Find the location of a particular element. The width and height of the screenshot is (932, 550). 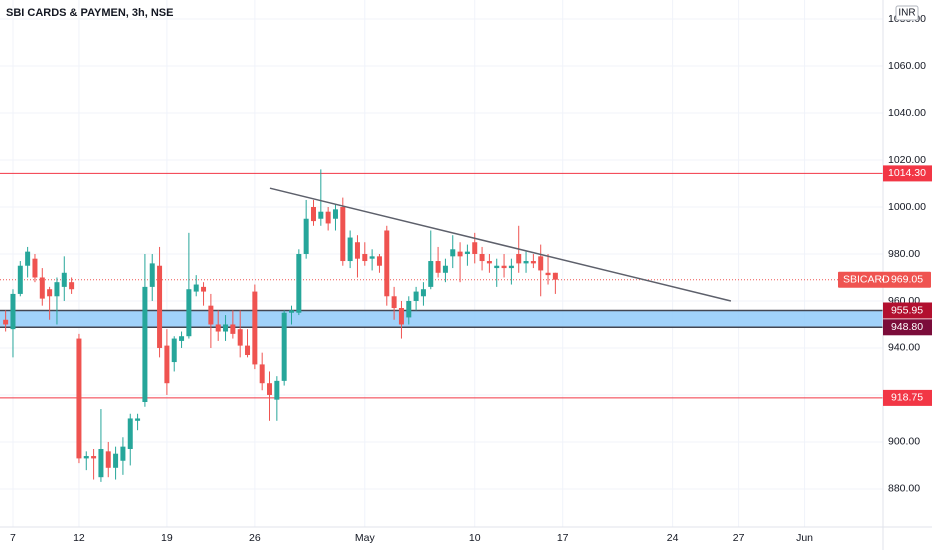

x-tick-label: 7 is located at coordinates (13, 538).